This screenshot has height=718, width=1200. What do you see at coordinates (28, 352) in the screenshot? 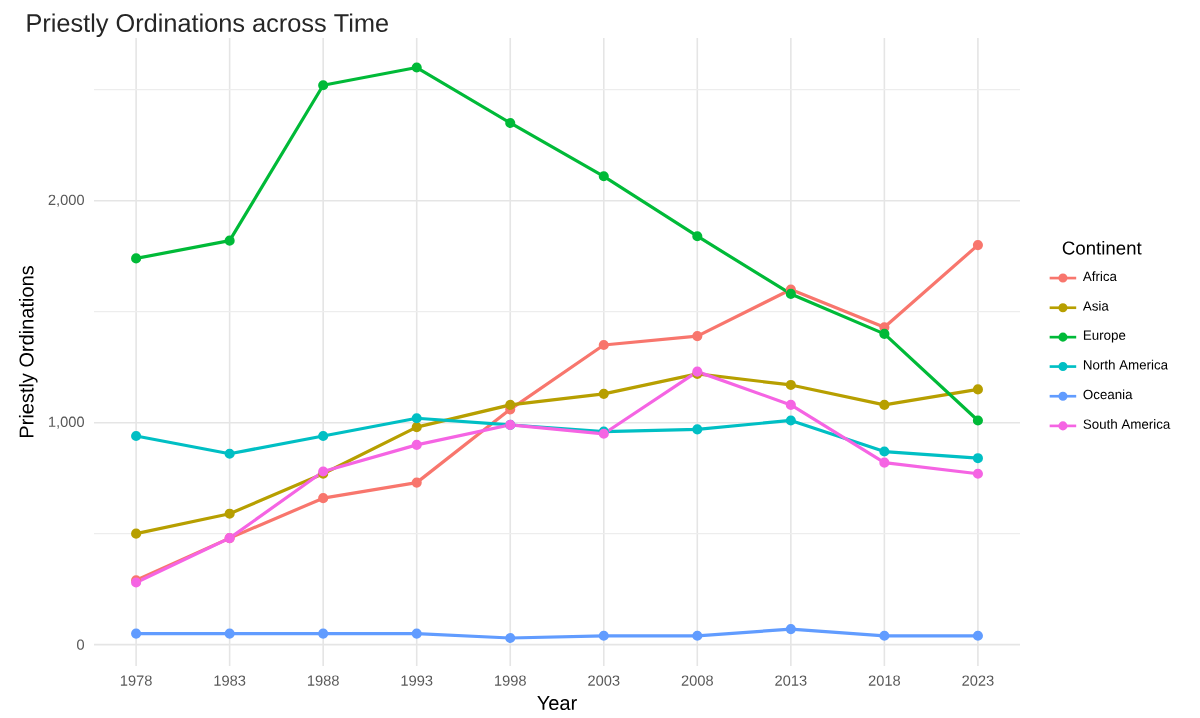
I see `y-axis-title: Priestly Ordinations` at bounding box center [28, 352].